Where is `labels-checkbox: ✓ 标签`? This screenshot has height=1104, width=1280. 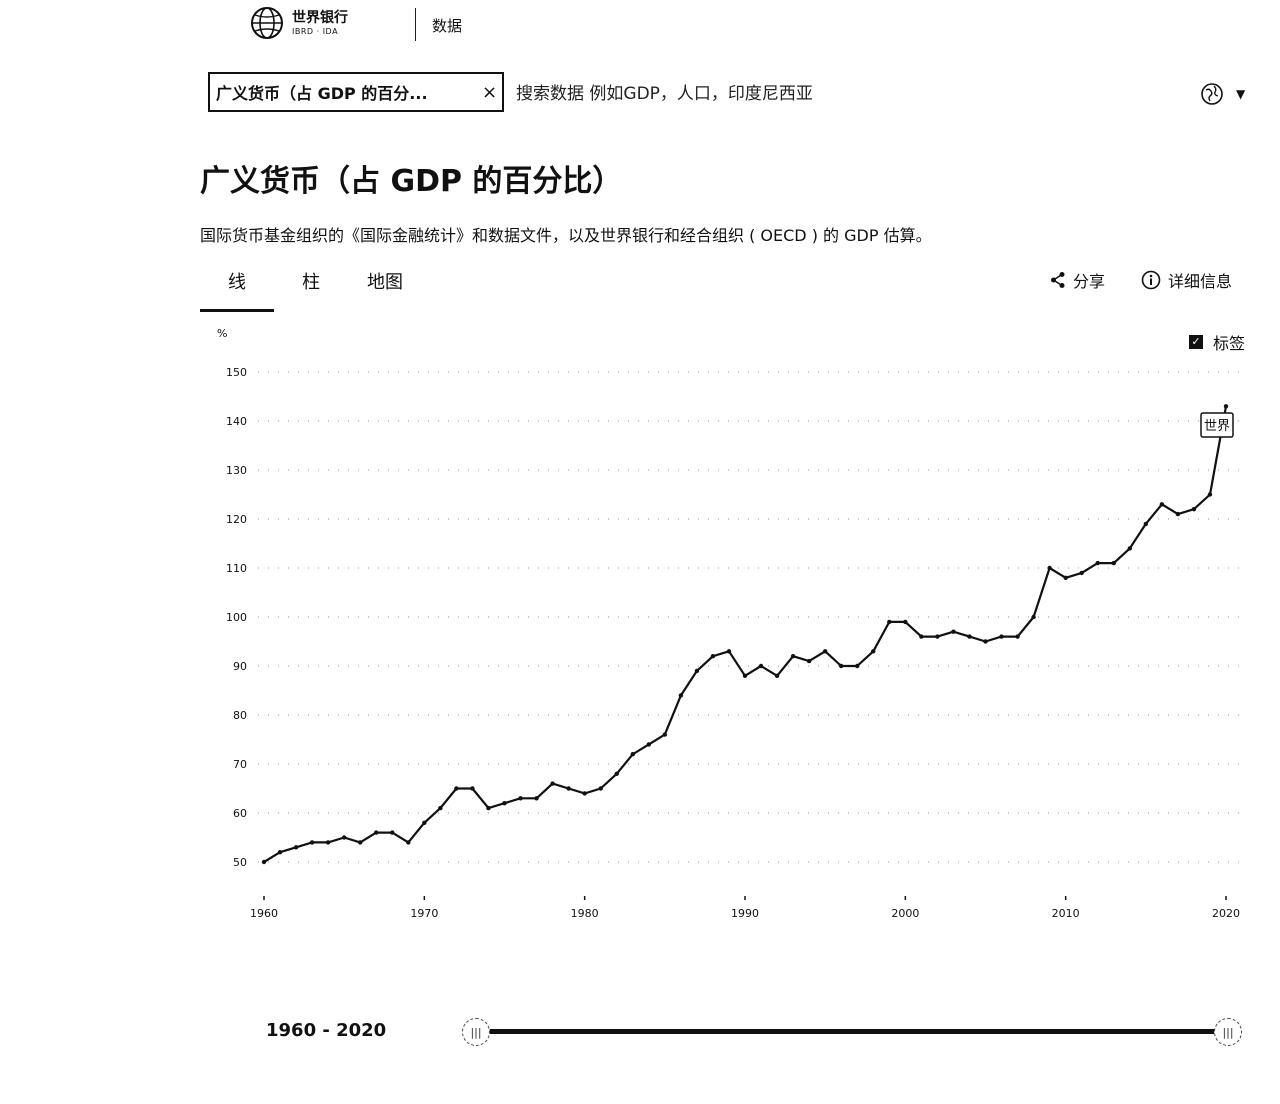
labels-checkbox: ✓ 标签 is located at coordinates (1217, 342).